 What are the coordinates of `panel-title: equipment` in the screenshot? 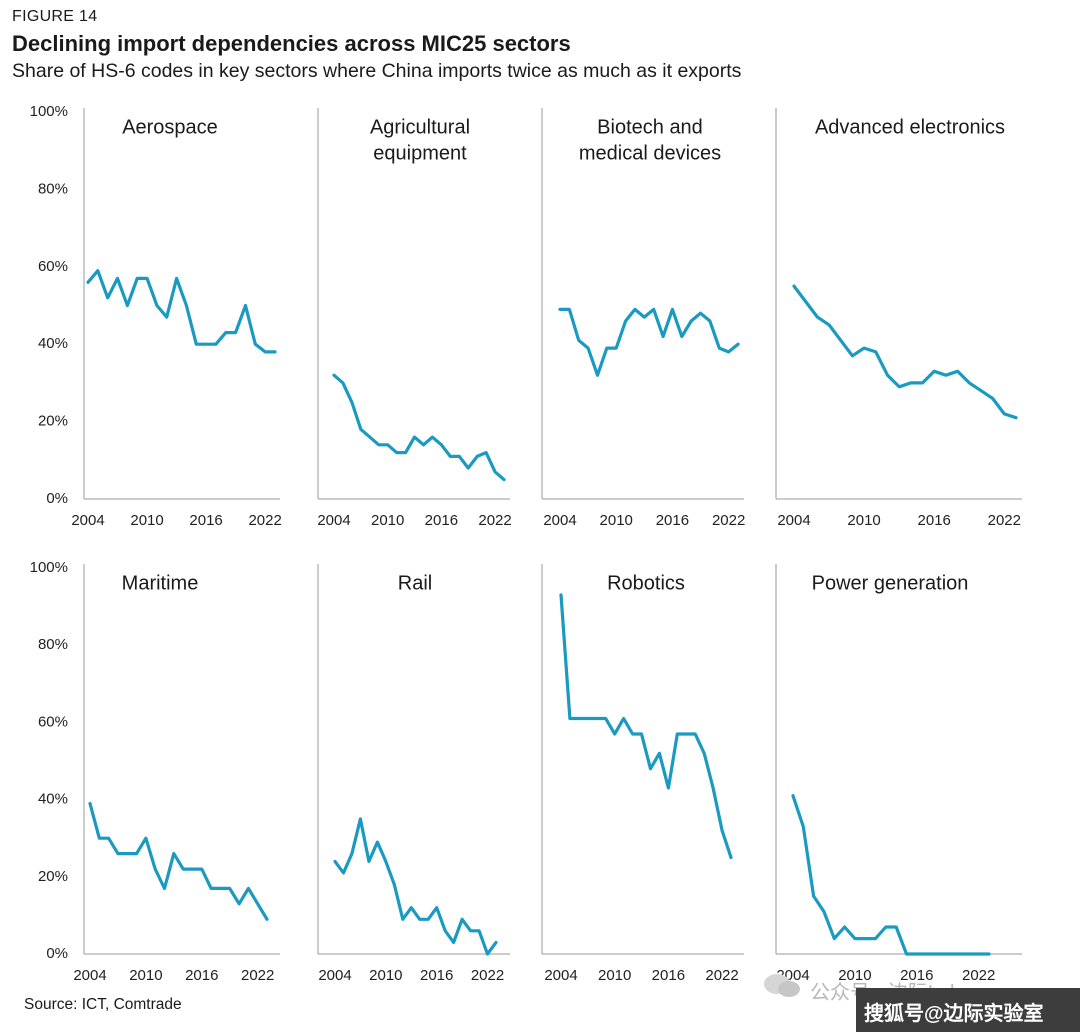 It's located at (420, 154).